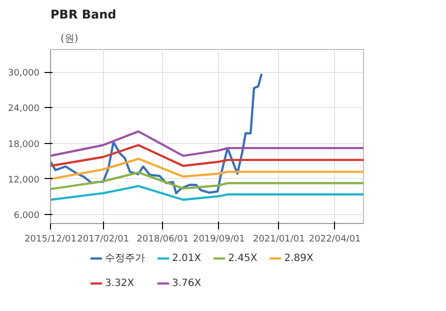  I want to click on legend-label: 수정주가, so click(125, 258).